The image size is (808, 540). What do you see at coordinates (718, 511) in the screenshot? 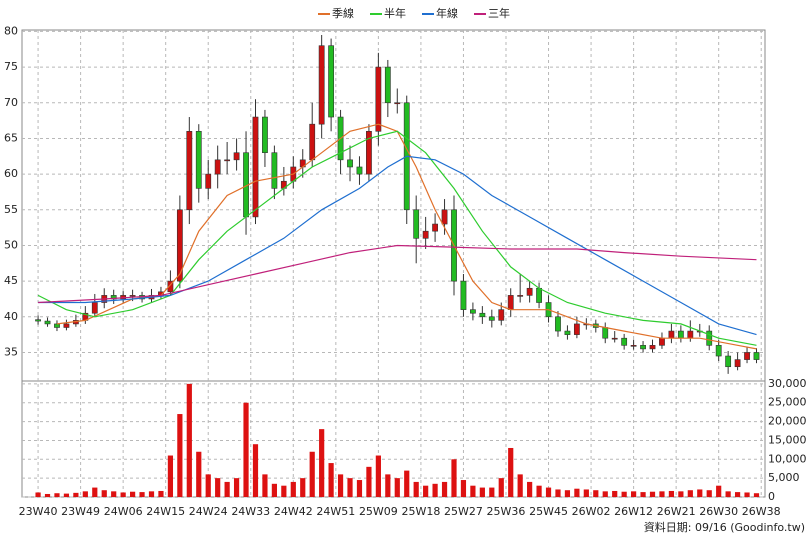
I see `x-tick-label: 26W30` at bounding box center [718, 511].